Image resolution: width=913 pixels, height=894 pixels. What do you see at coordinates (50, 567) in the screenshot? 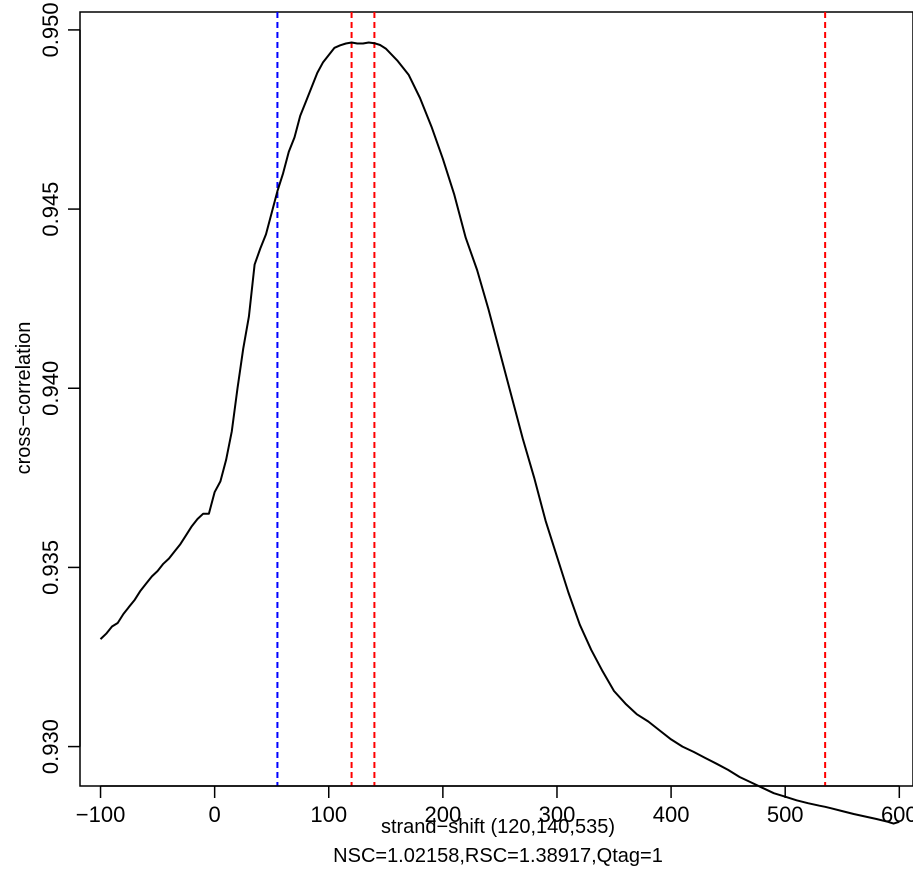
I see `y-tick-label: 0.935` at bounding box center [50, 567].